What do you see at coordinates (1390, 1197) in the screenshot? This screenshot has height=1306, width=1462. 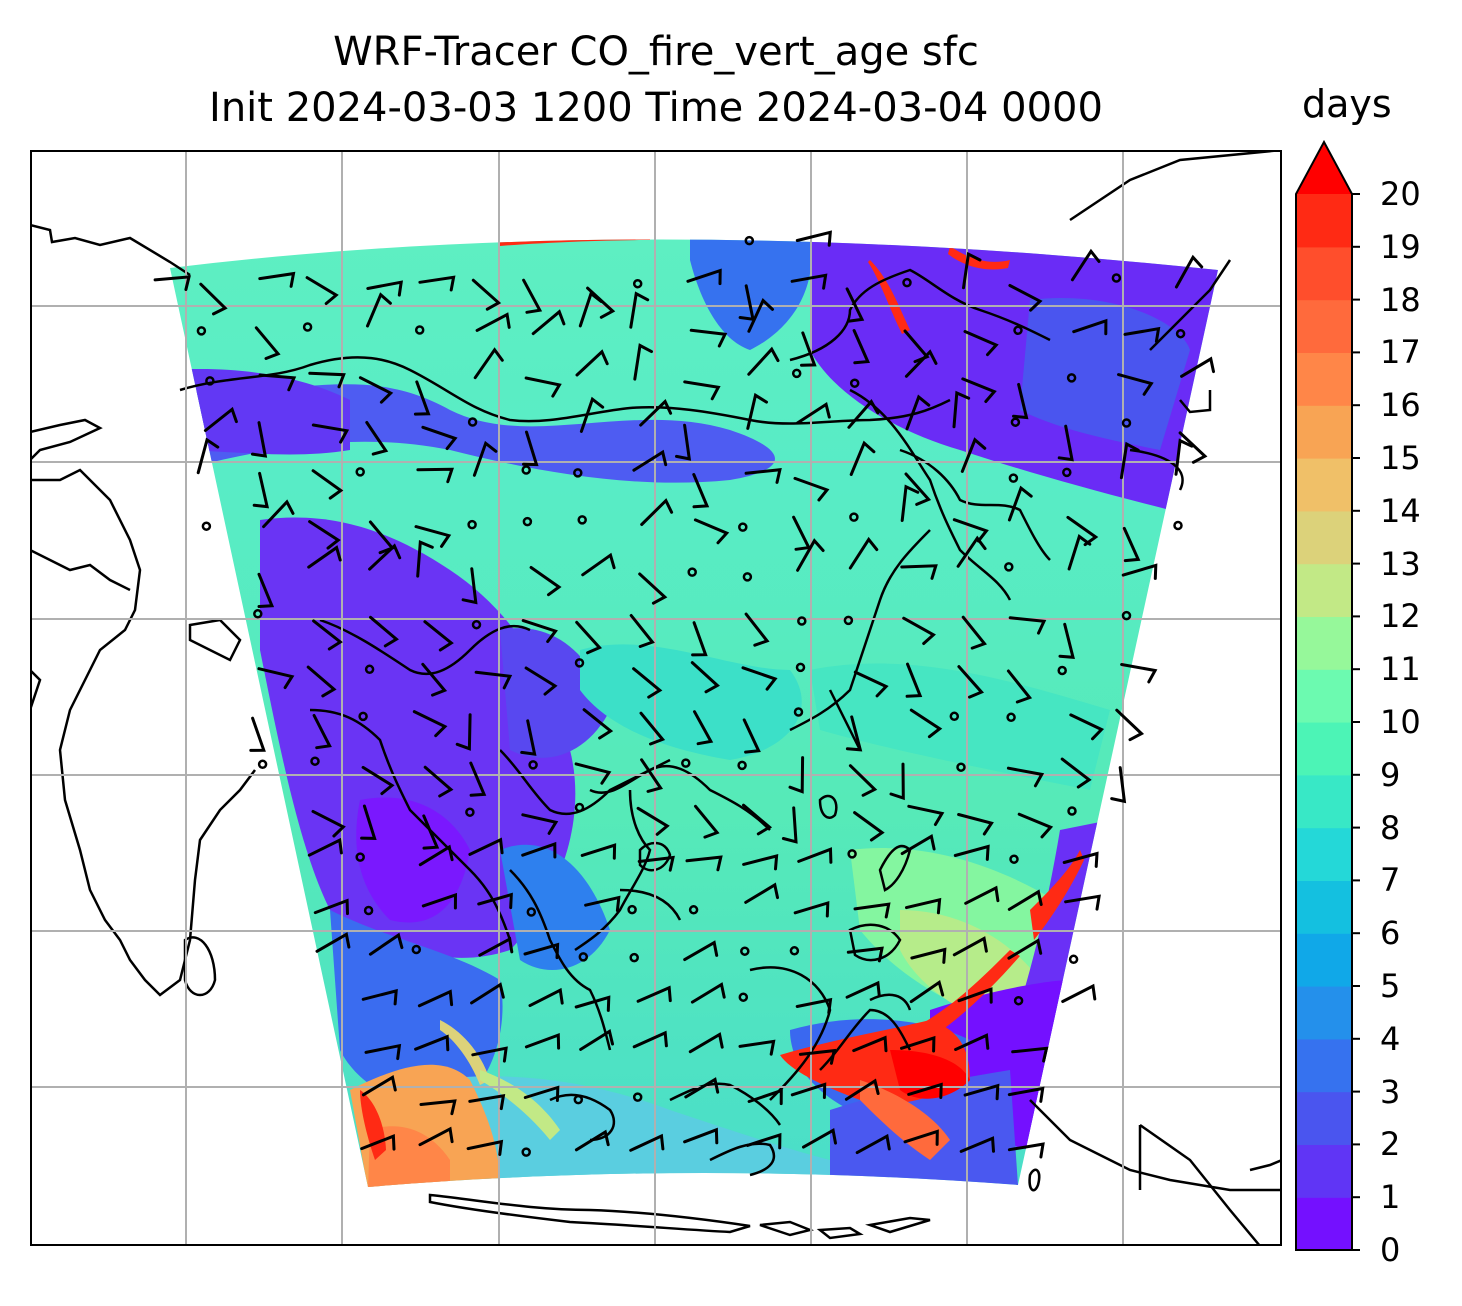 I see `colorbar-tick-label: 1` at bounding box center [1390, 1197].